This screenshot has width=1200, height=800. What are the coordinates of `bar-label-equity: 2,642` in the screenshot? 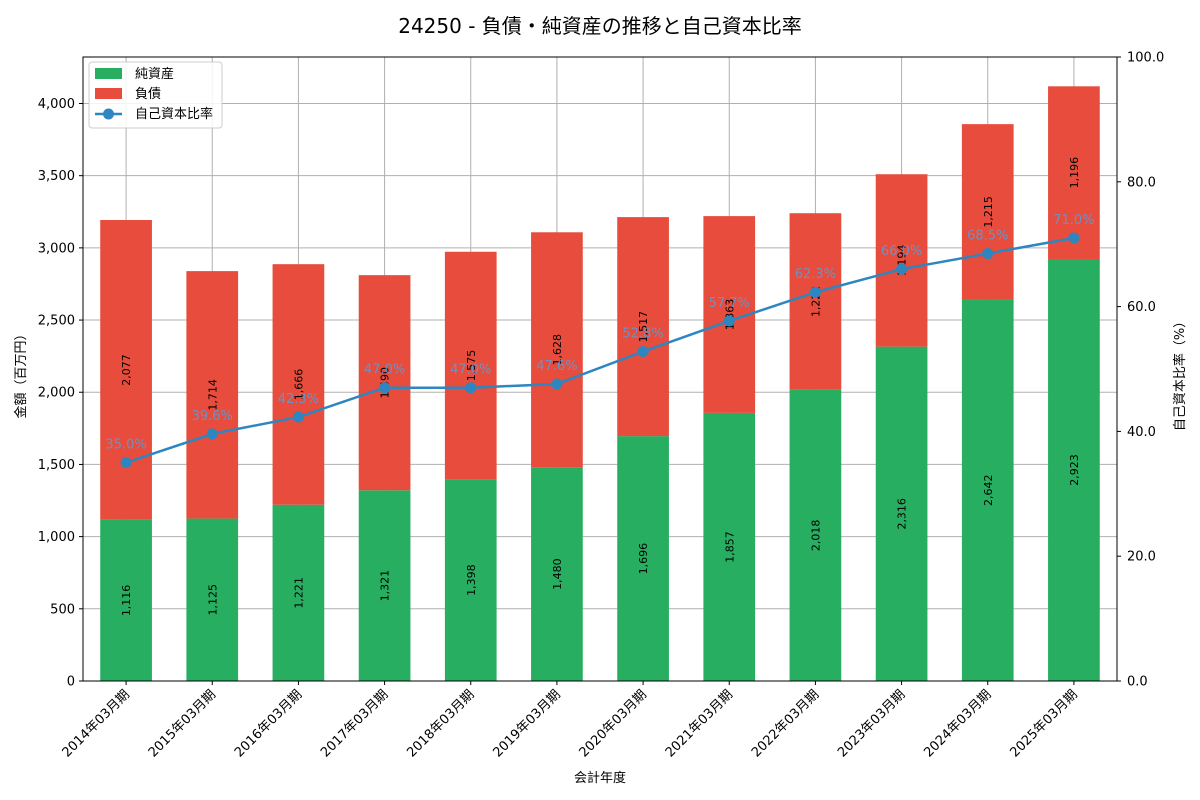 It's located at (988, 491).